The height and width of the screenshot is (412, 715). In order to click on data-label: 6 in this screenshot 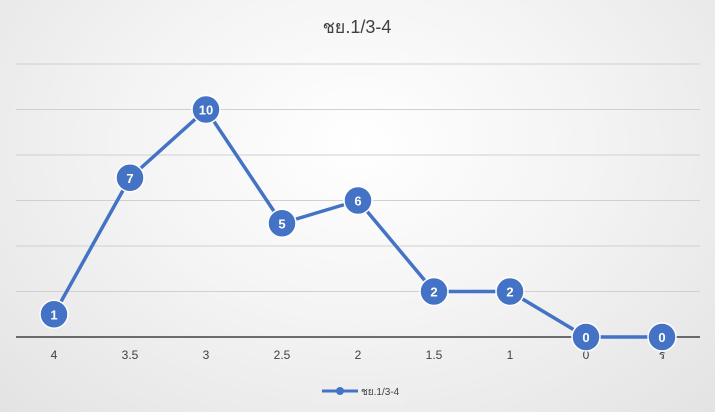, I will do `click(357, 201)`.